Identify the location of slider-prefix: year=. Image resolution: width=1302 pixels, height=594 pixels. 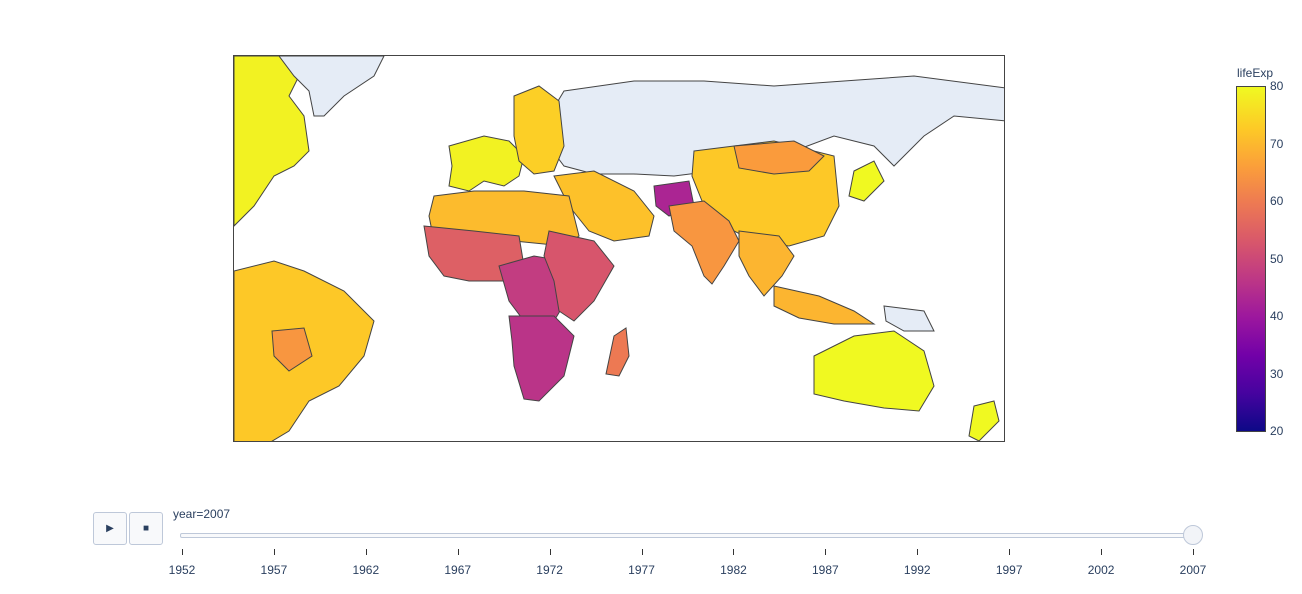
(188, 514).